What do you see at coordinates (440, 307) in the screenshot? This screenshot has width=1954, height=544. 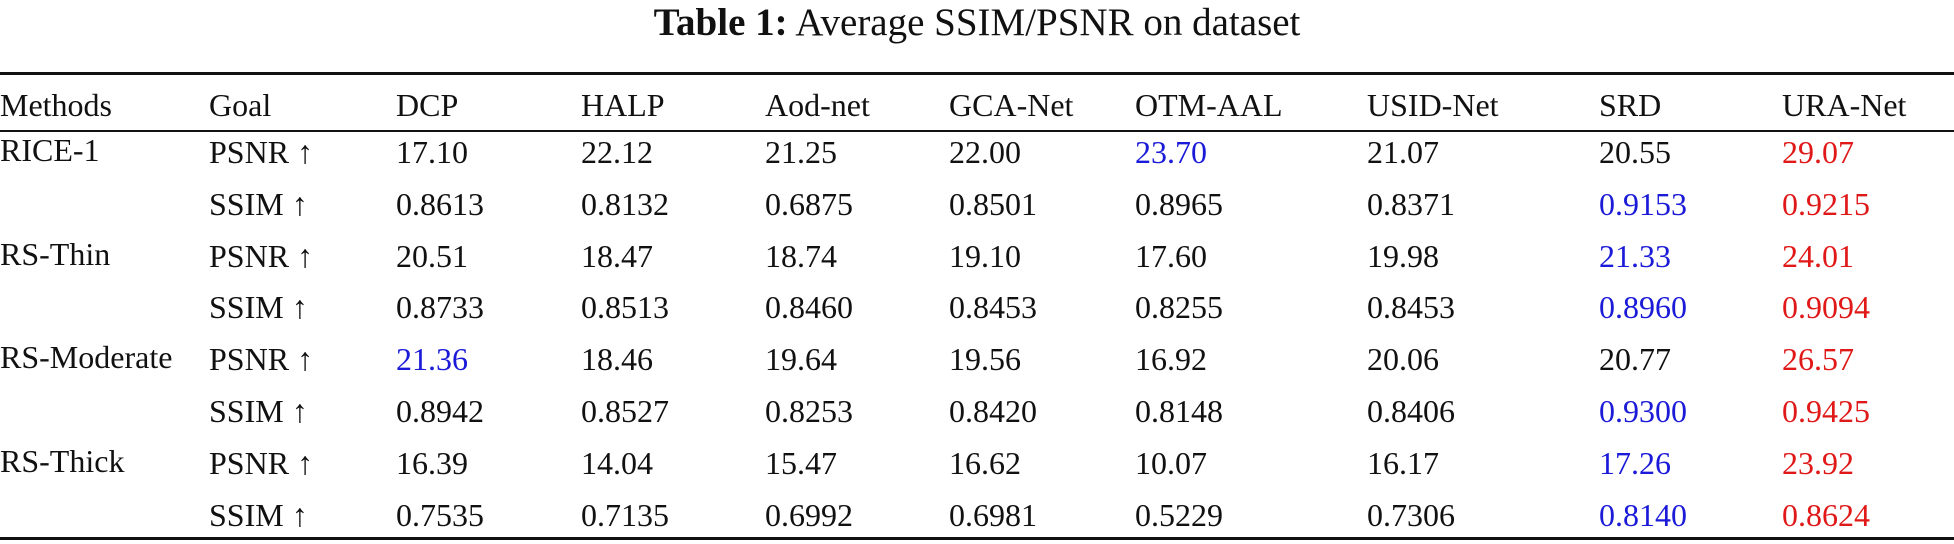 I see `value-cell: 0.8733` at bounding box center [440, 307].